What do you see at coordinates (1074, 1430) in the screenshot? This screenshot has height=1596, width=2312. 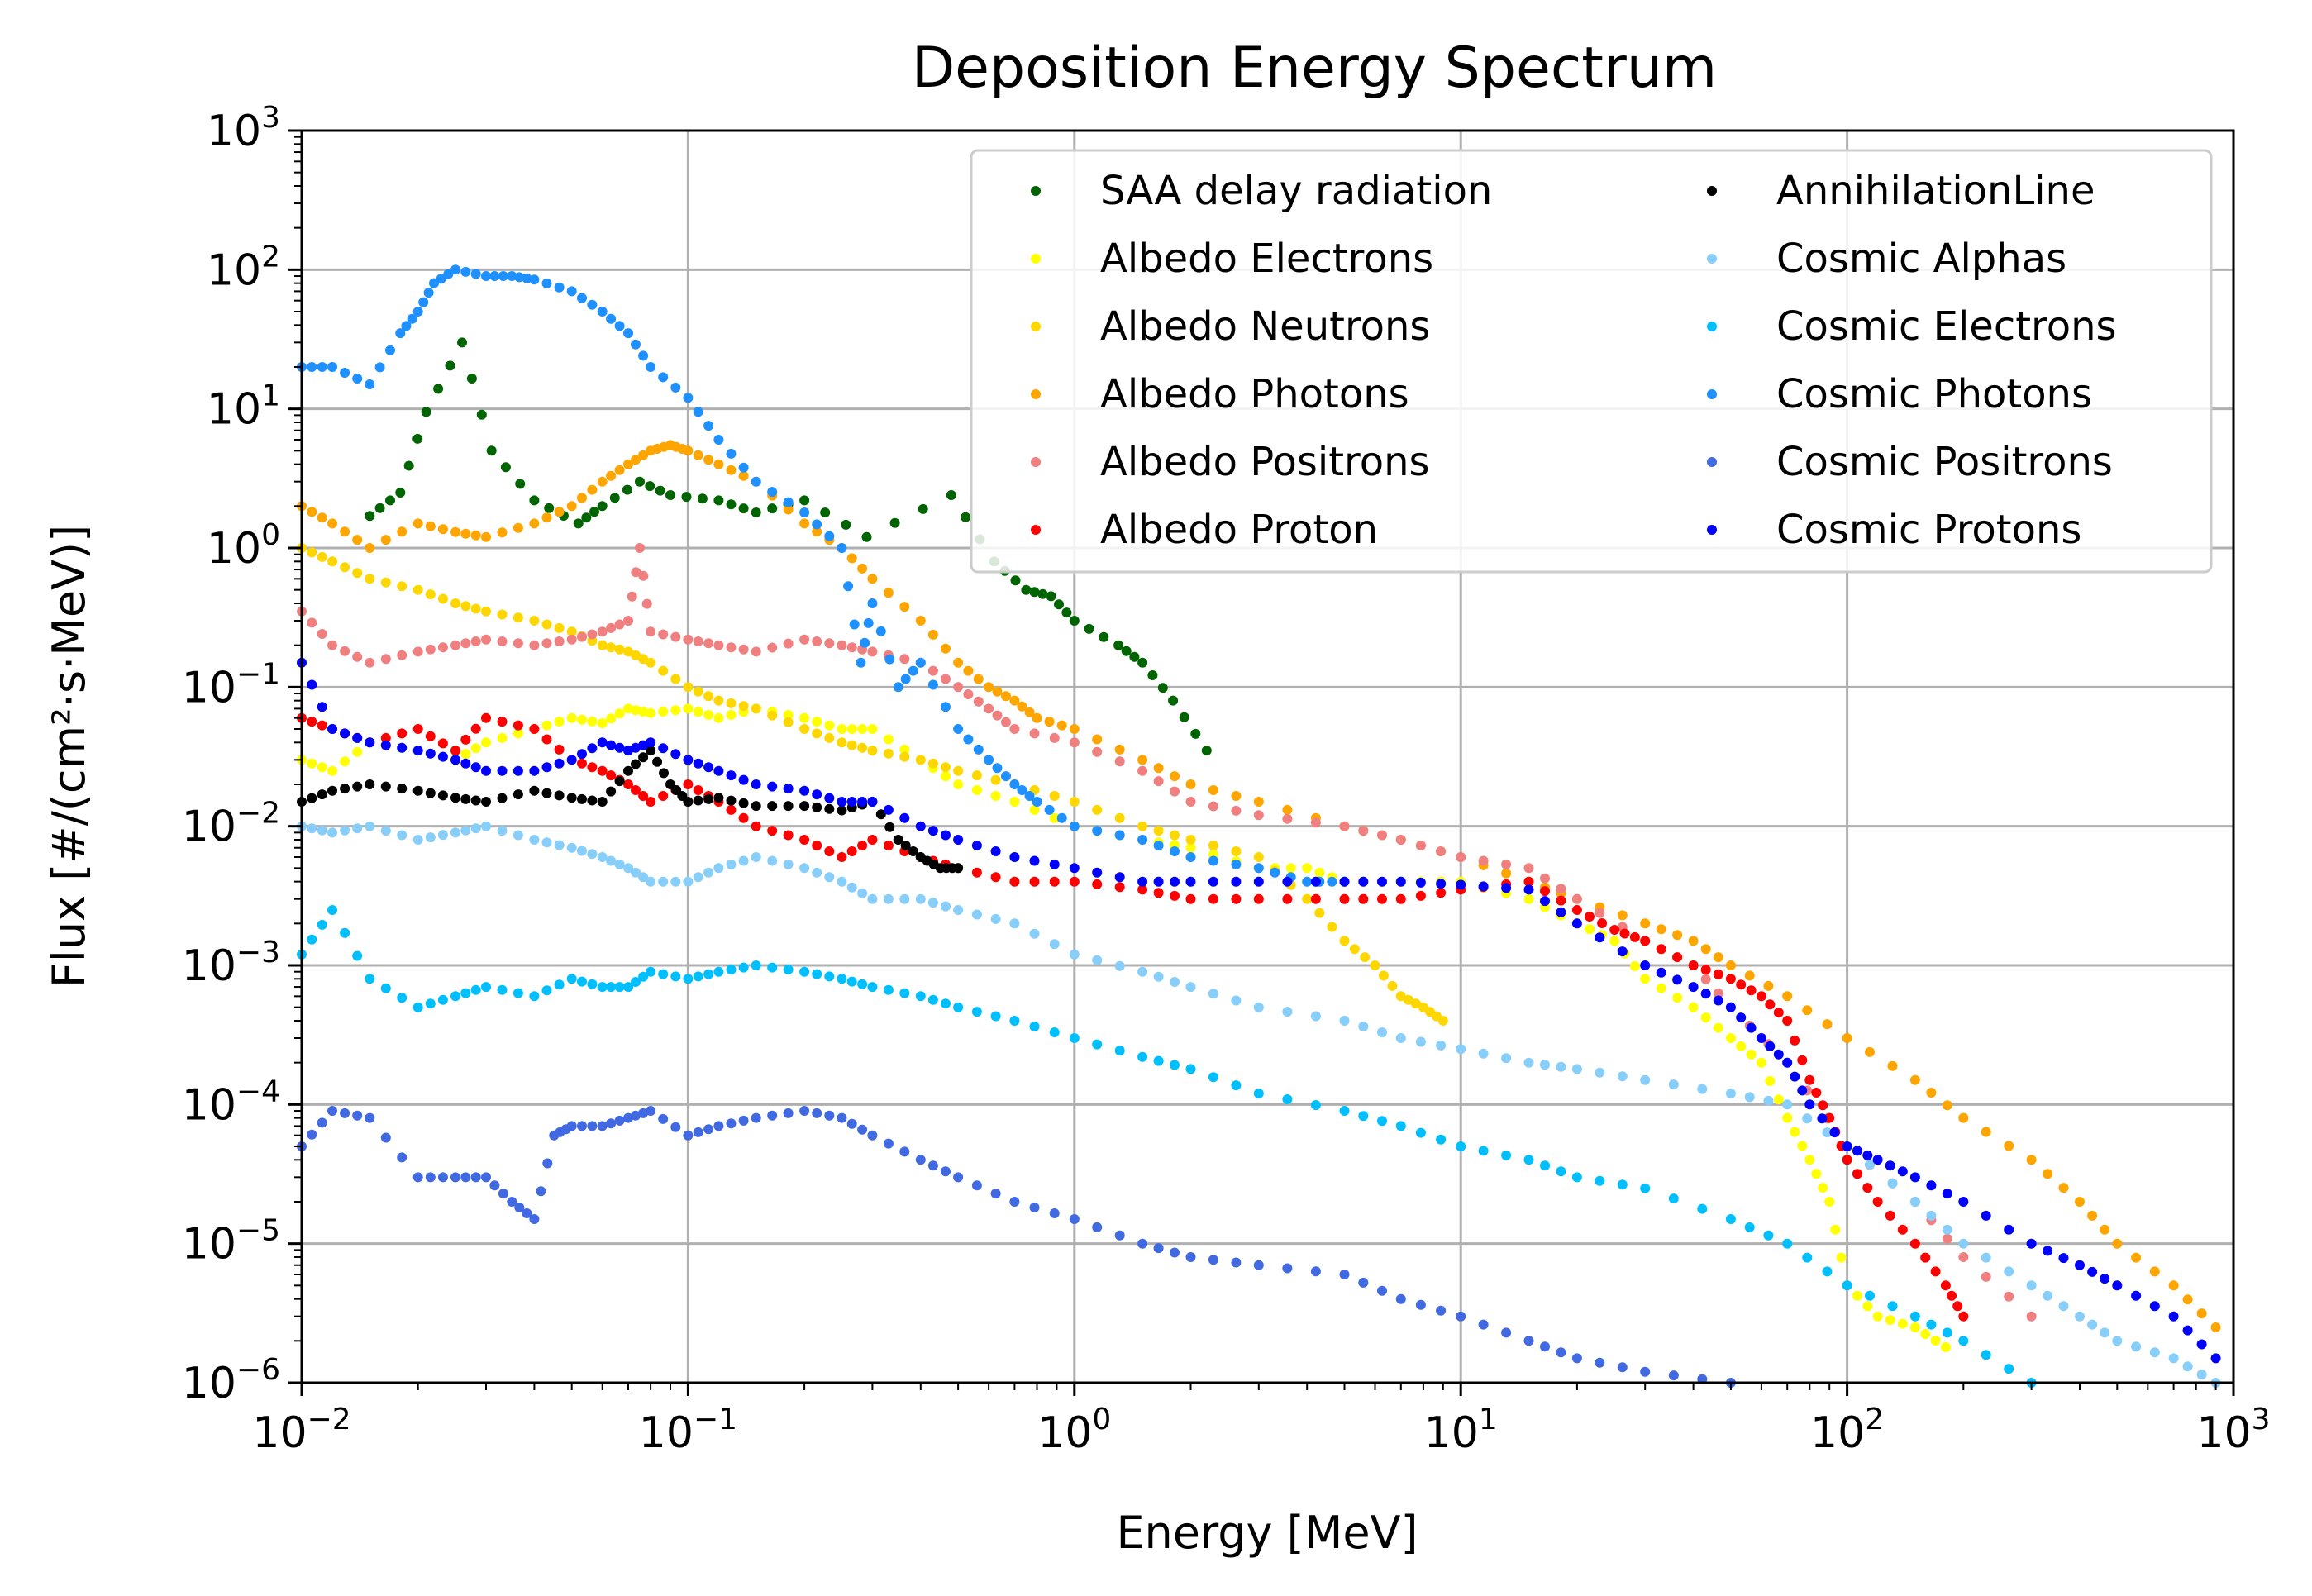 I see `x-tick-label: 100` at bounding box center [1074, 1430].